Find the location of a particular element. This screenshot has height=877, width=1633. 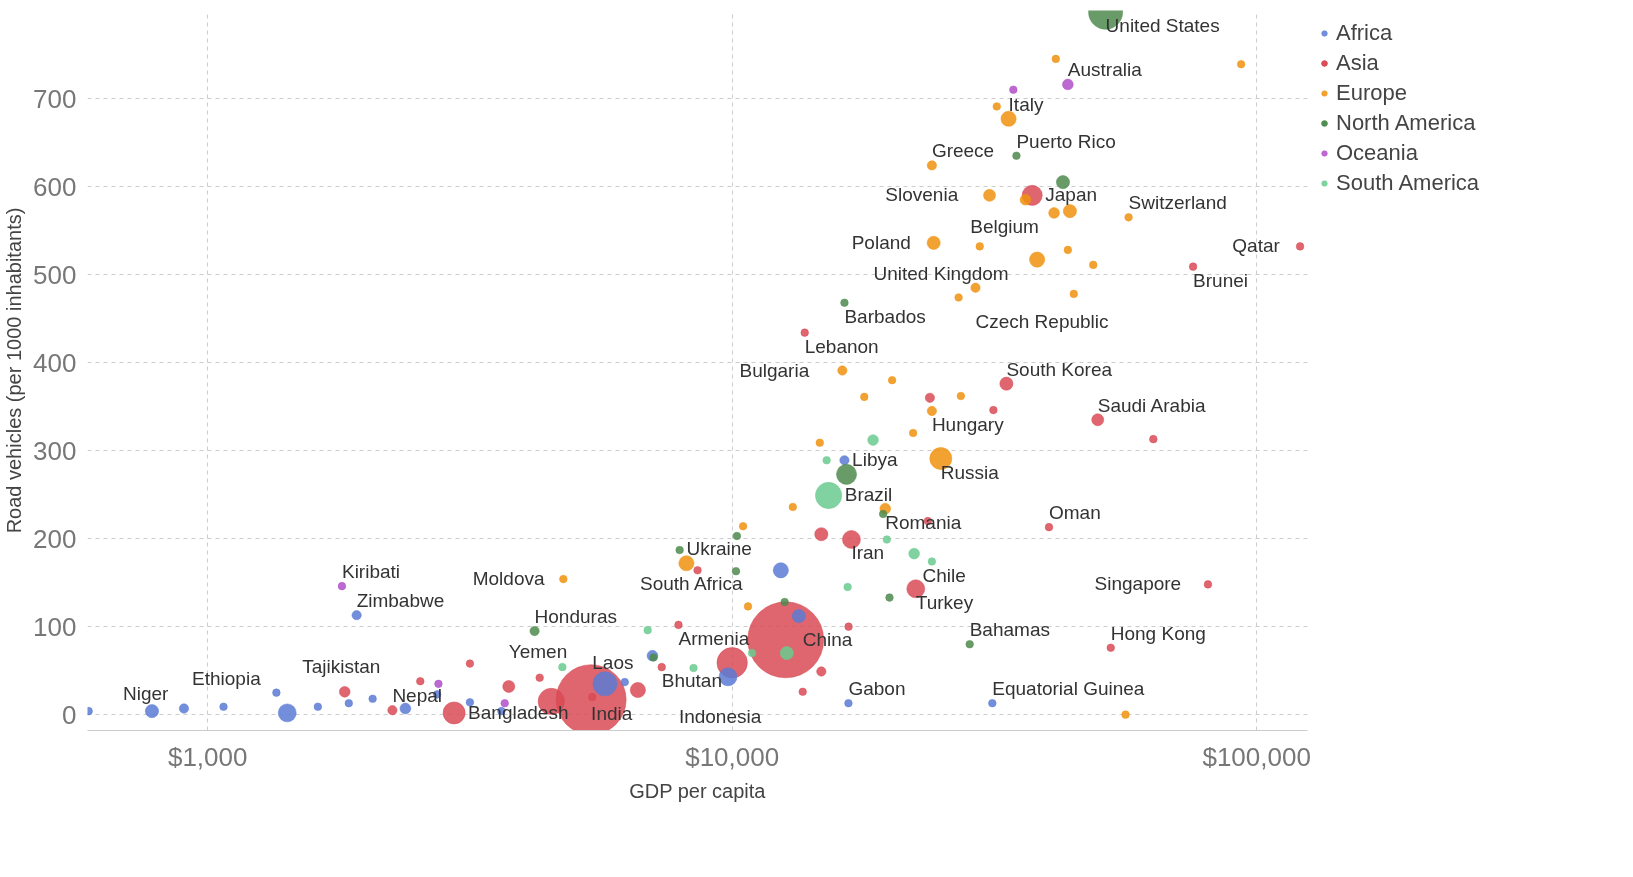

annotation: Switzerland is located at coordinates (1177, 203).